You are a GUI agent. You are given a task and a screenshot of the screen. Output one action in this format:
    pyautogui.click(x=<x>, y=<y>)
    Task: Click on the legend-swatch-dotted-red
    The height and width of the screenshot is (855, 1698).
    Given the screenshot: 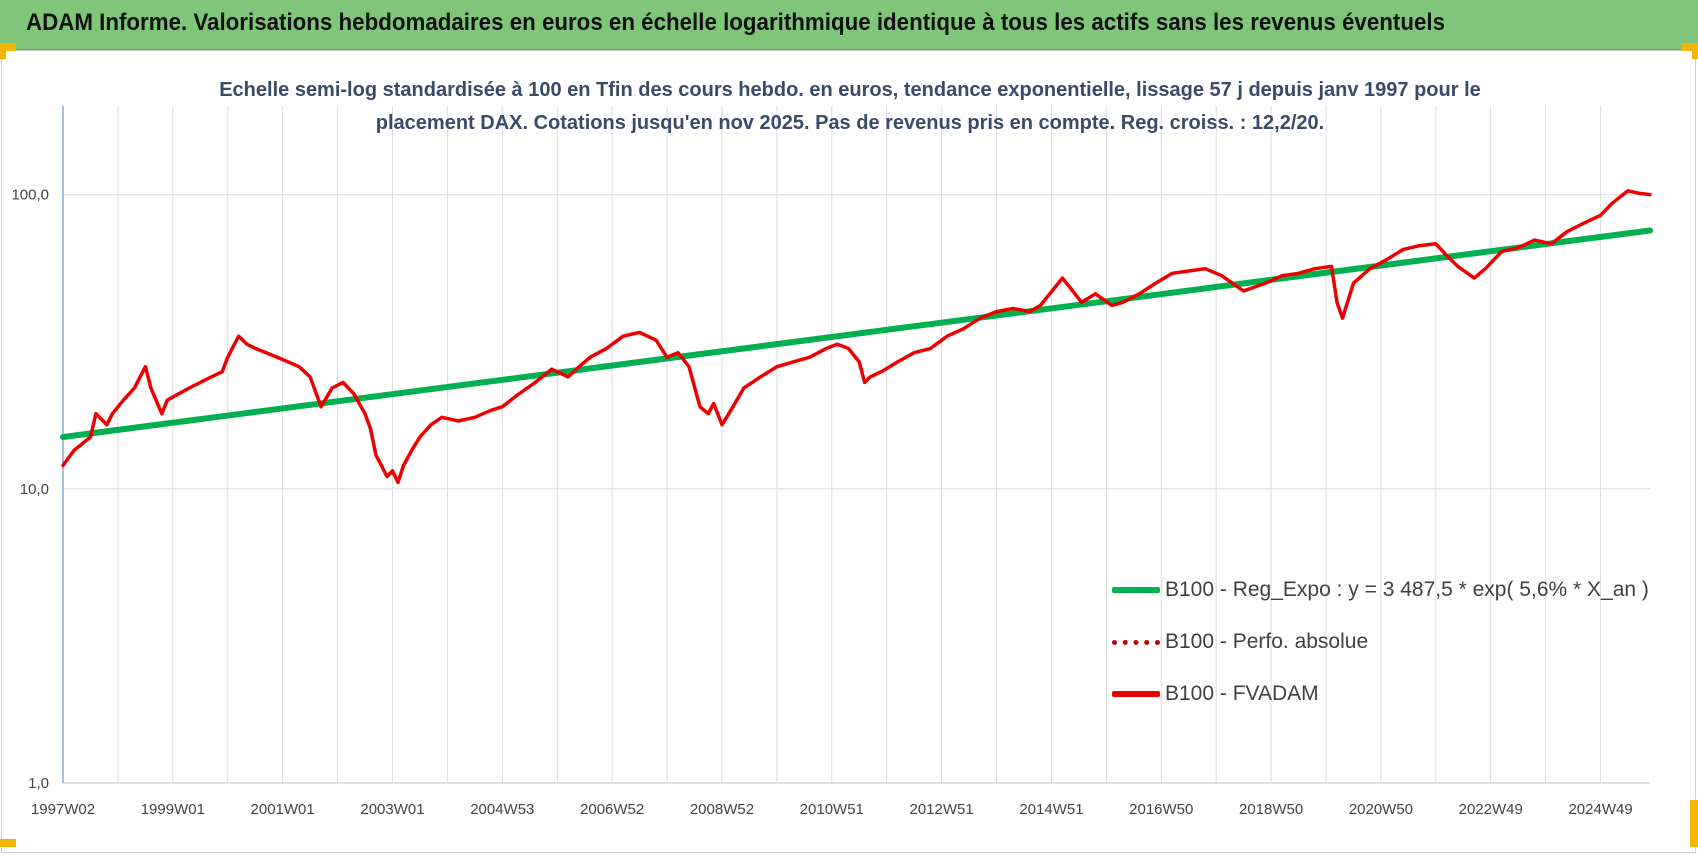 What is the action you would take?
    pyautogui.click(x=1136, y=642)
    